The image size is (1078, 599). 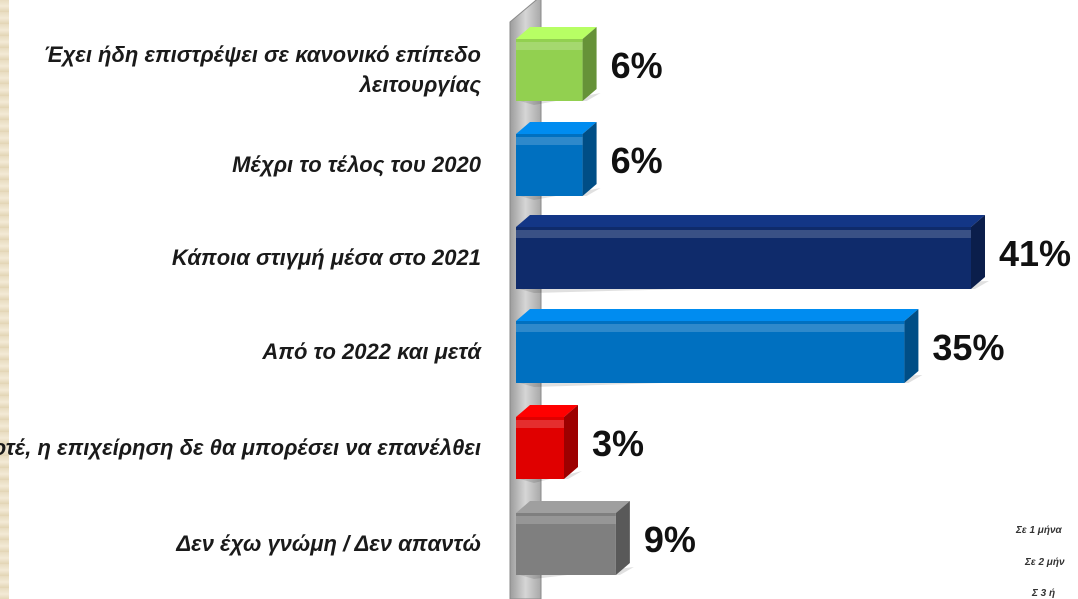 What do you see at coordinates (371, 351) in the screenshot?
I see `category-label: Από το 2022 και μετά` at bounding box center [371, 351].